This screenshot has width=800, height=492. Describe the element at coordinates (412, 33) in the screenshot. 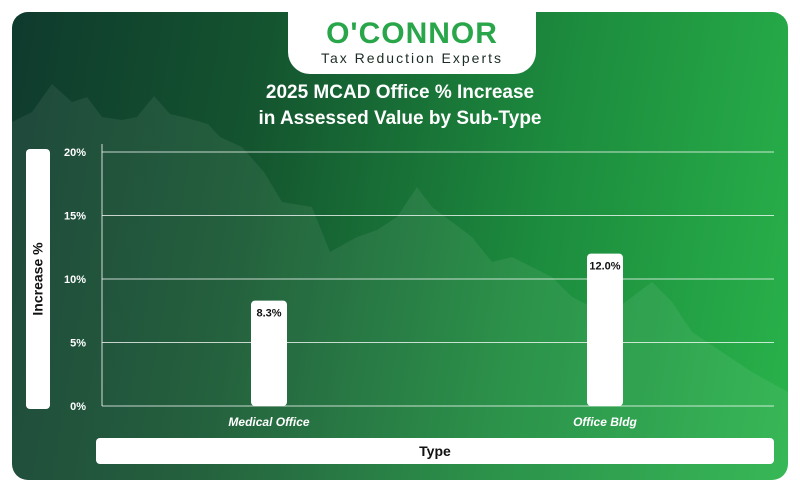

I see `logo-wordmark: O'CONNOR` at that location.